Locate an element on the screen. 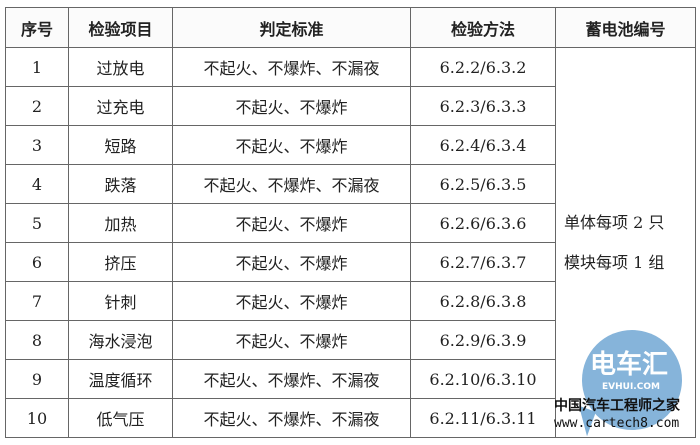 This screenshot has height=445, width=700. table-row: 5 加热 不起火、不爆炸 6.2.6/6.3.6 is located at coordinates (350, 223).